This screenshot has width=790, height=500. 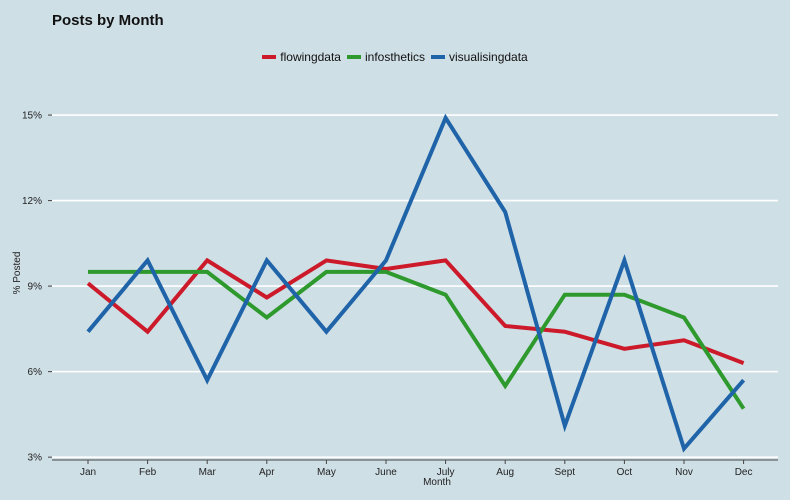 I want to click on x-tick-label: June, so click(x=386, y=472).